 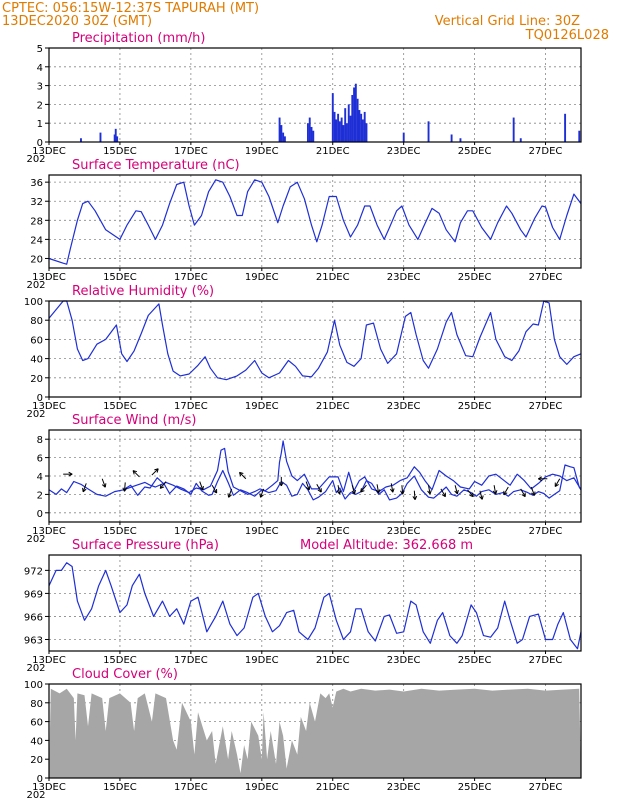 What do you see at coordinates (386, 545) in the screenshot?
I see `pressure-annotation: Model Altitude: 362.668 m` at bounding box center [386, 545].